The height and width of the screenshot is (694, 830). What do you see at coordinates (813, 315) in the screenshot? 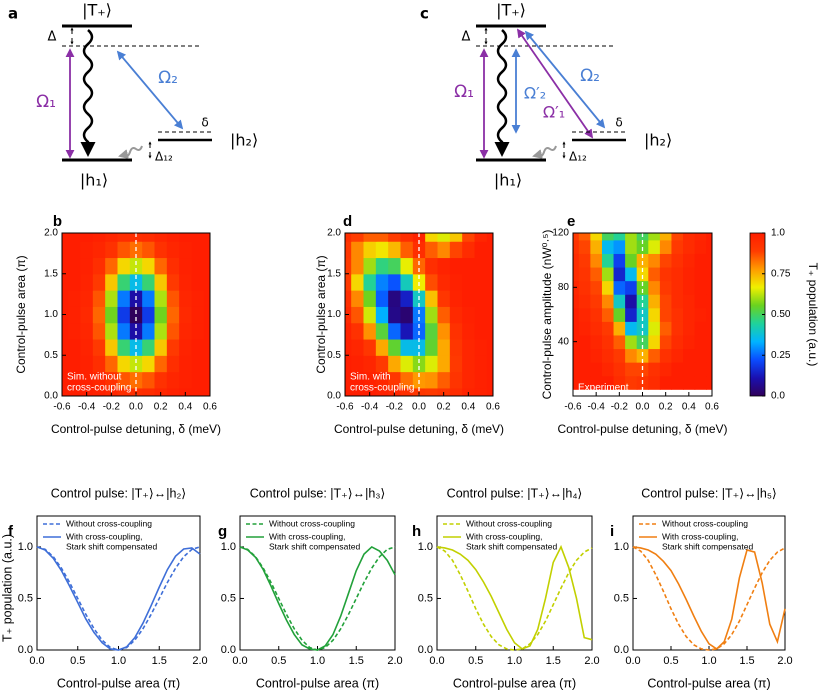
I see `colorbar-title: T₊ population (a.u.)` at bounding box center [813, 315].